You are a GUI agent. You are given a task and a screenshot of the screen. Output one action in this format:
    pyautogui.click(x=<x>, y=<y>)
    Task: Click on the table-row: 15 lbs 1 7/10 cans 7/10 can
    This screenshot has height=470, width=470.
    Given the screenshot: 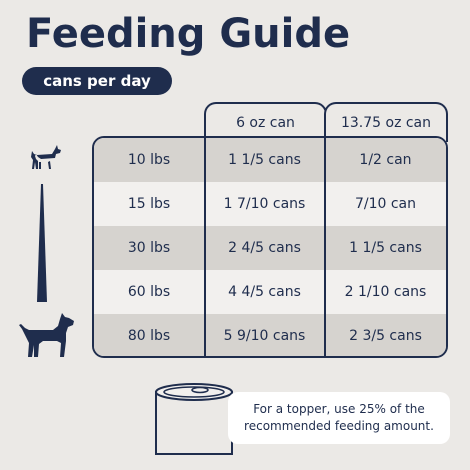 What is the action you would take?
    pyautogui.click(x=270, y=204)
    